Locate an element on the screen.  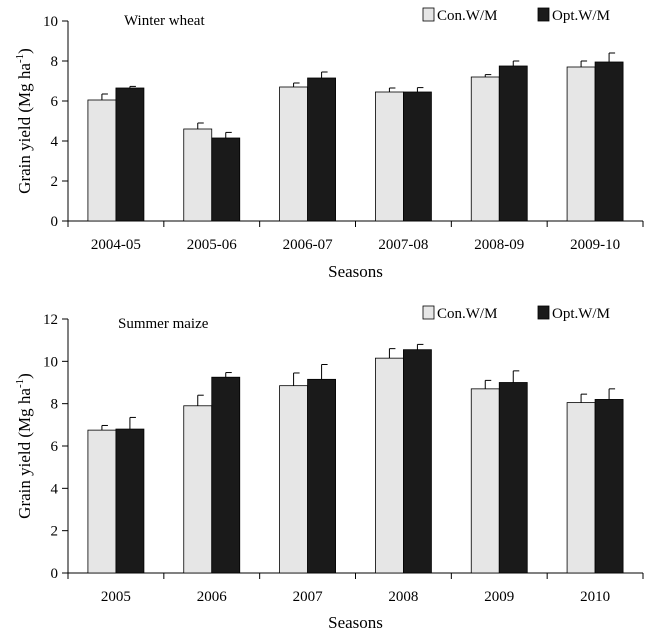
x-tick-label: 2007-08 is located at coordinates (403, 245).